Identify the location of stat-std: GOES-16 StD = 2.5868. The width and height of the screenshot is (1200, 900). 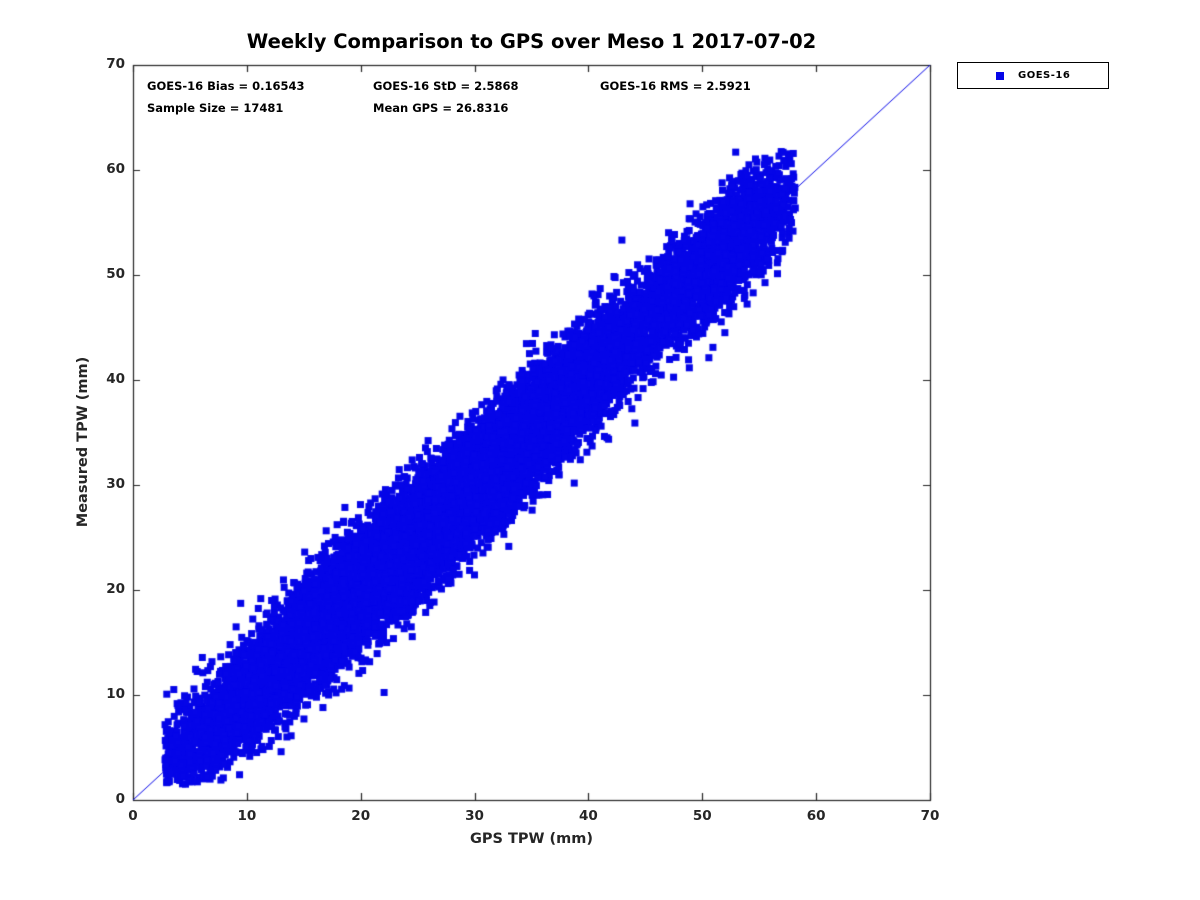
(446, 86).